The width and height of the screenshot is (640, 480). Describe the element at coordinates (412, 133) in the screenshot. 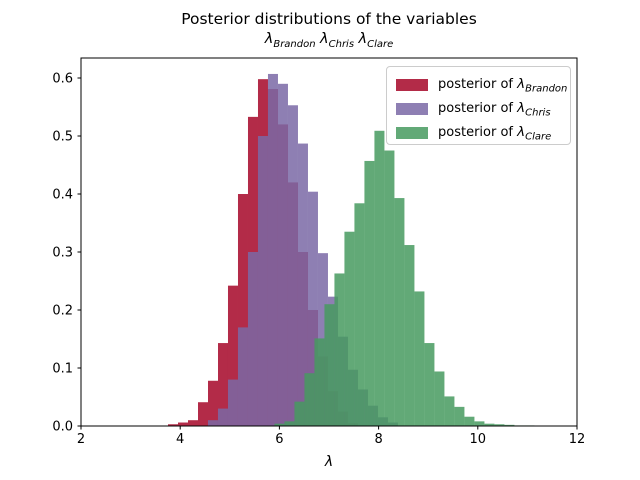

I see `legend-swatch-clare` at that location.